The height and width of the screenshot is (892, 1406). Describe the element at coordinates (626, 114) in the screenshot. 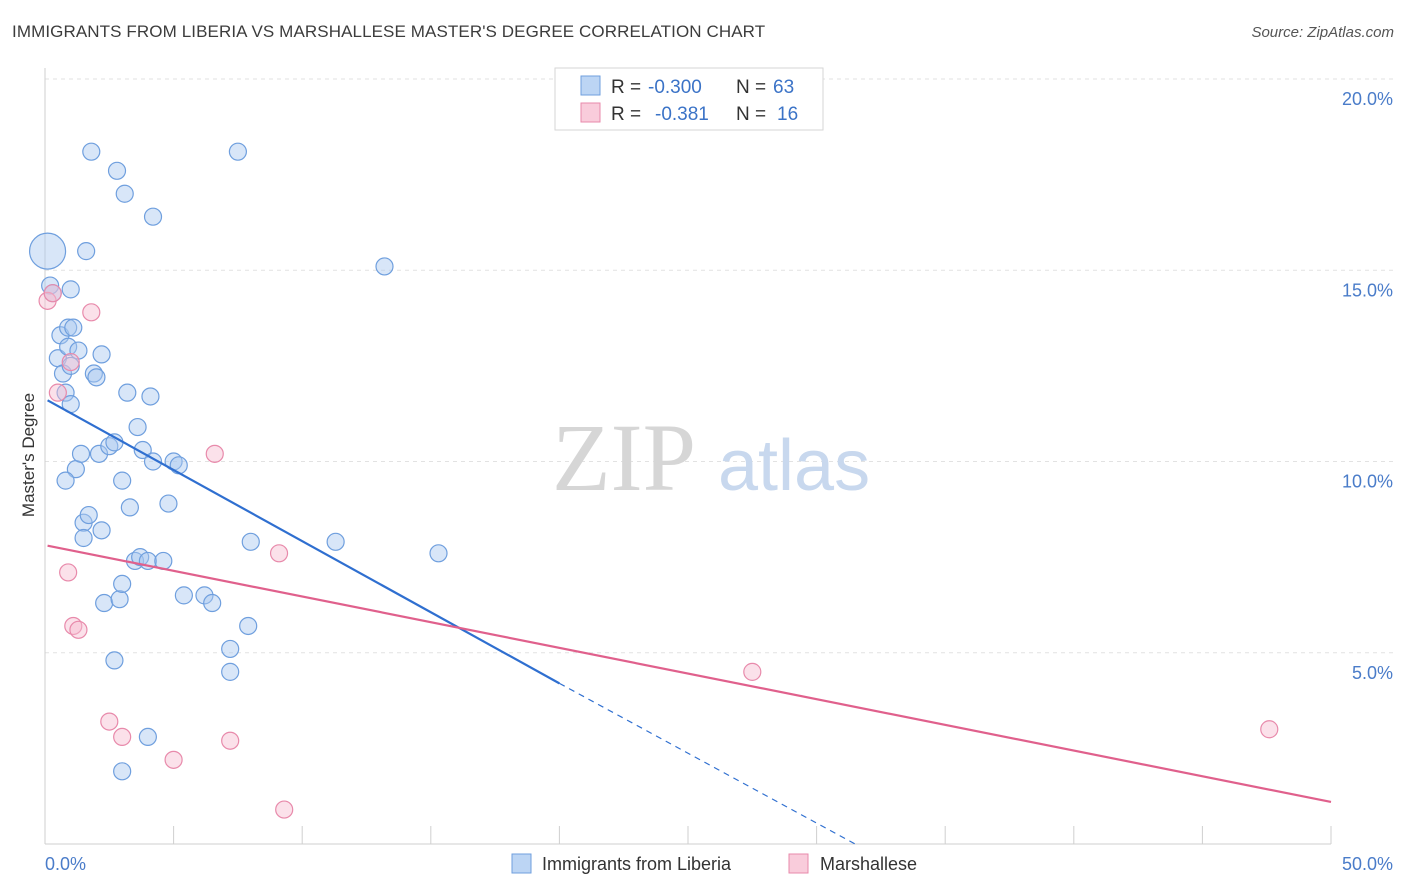

I see `legend-r-label-2: R =` at that location.